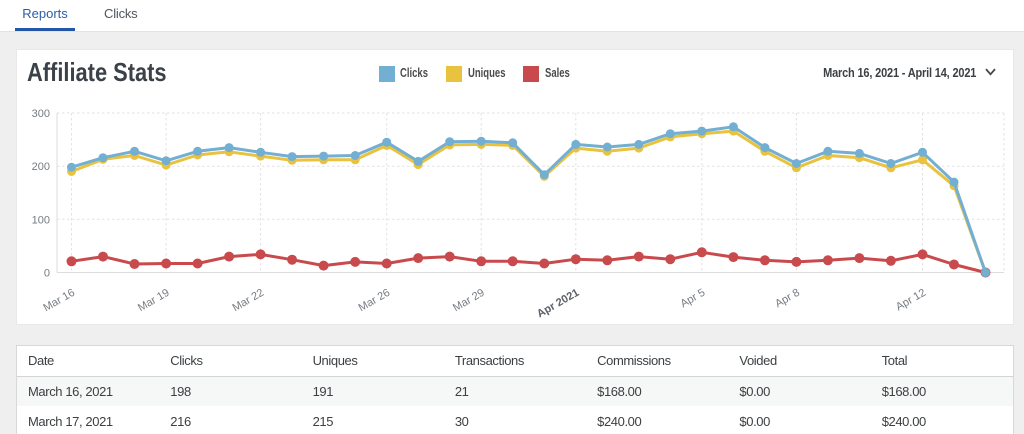 The image size is (1024, 434). Describe the element at coordinates (911, 300) in the screenshot. I see `svg-text: Apr 12` at that location.